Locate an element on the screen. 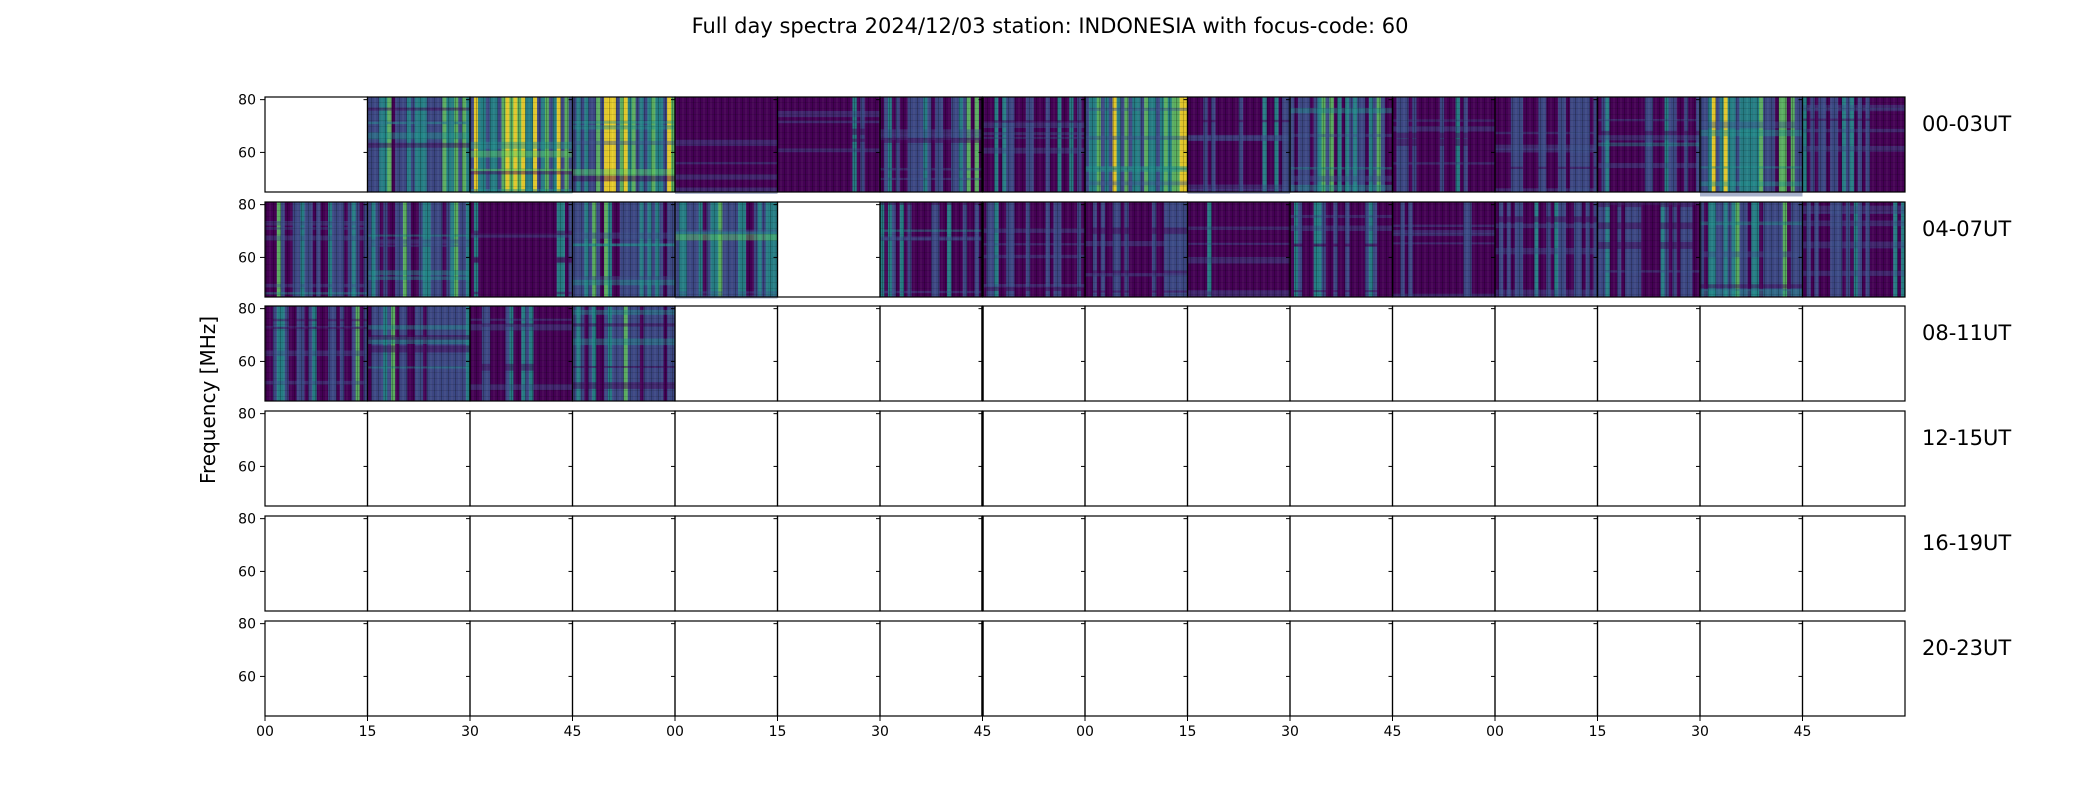 Image resolution: width=2100 pixels, height=800 pixels. spectra-row-04-07UT: 60 80 04-07UT is located at coordinates (1124, 248).